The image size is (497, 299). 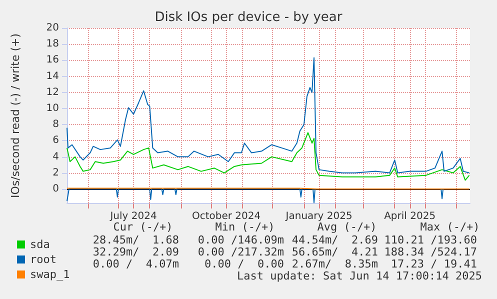 I want to click on chart-title: Disk IOs per device - by year, so click(x=248, y=17).